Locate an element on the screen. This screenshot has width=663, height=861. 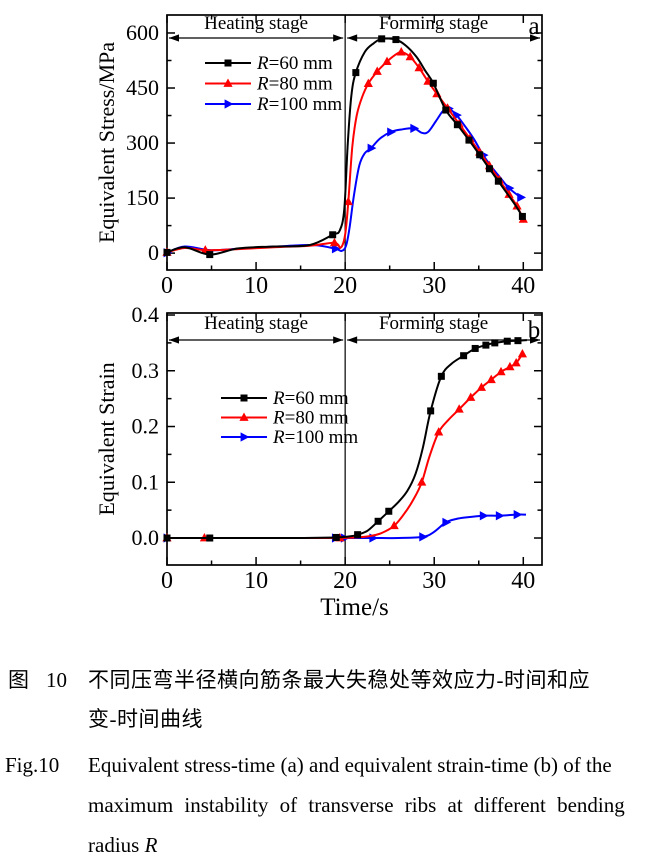
y-tick-label: 0 is located at coordinates (153, 252).